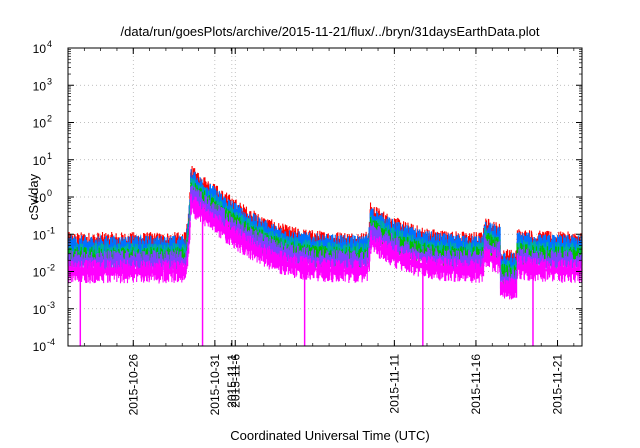 Image resolution: width=640 pixels, height=448 pixels. What do you see at coordinates (215, 385) in the screenshot?
I see `x-tick-label: 2015-10-31` at bounding box center [215, 385].